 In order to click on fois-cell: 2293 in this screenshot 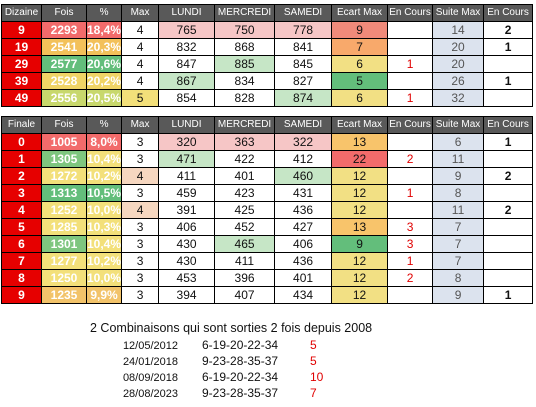, I will do `click(64, 30)`.